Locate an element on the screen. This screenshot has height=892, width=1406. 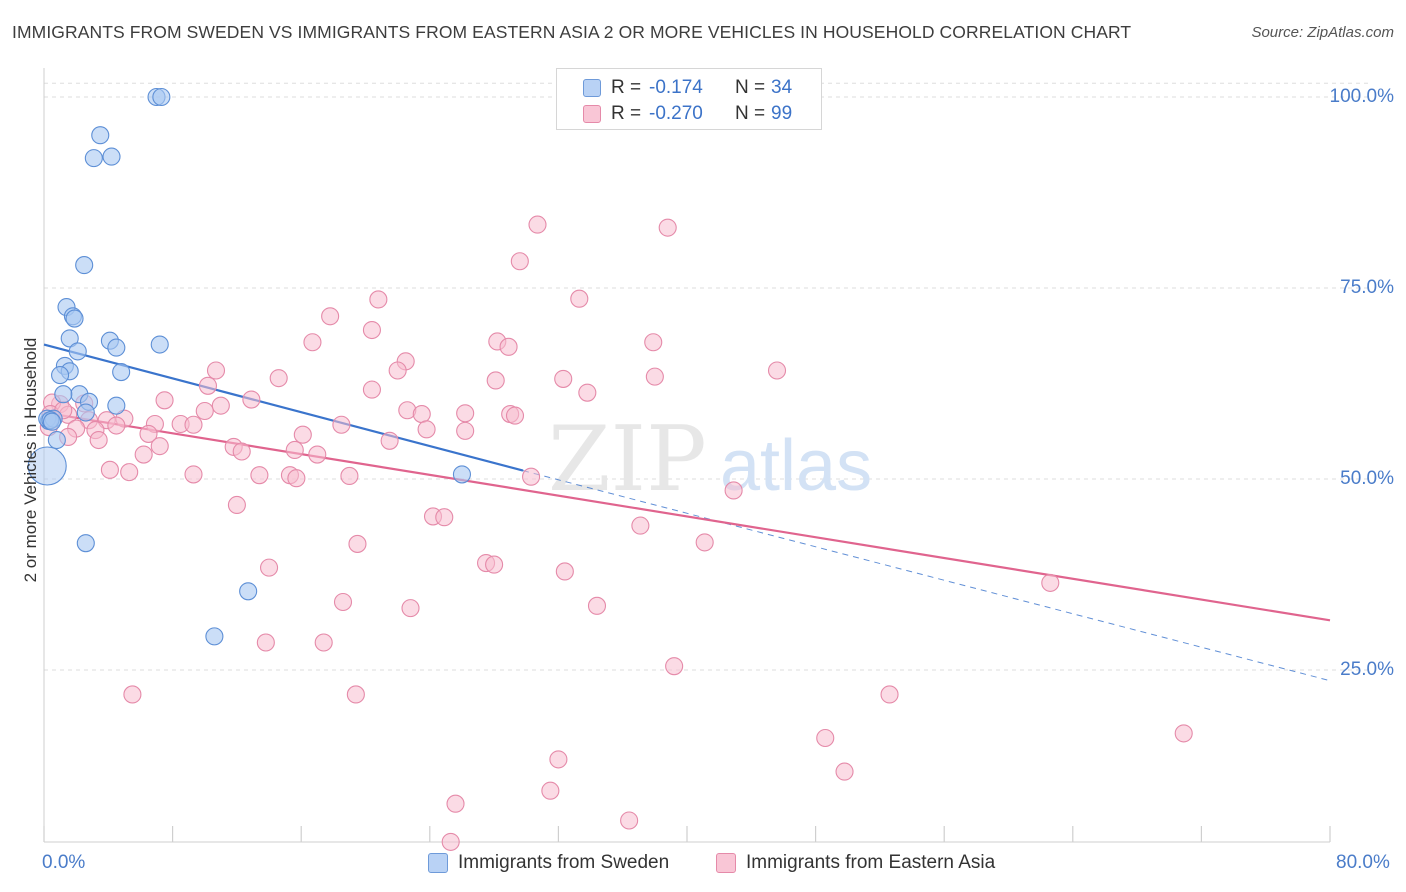
y-axis-label: 2 or more Vehicles in Household is located at coordinates (30, 460).